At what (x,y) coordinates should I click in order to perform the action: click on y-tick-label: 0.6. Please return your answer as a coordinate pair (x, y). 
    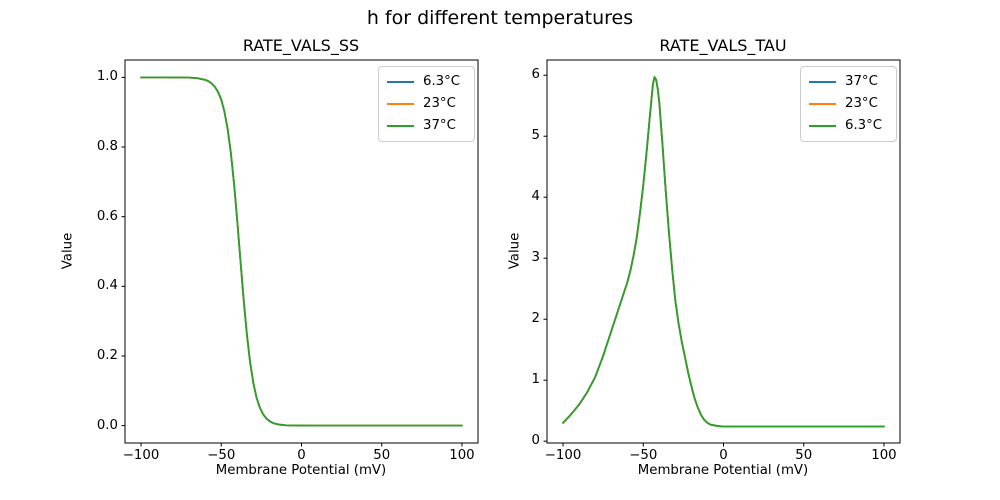
    Looking at the image, I should click on (107, 216).